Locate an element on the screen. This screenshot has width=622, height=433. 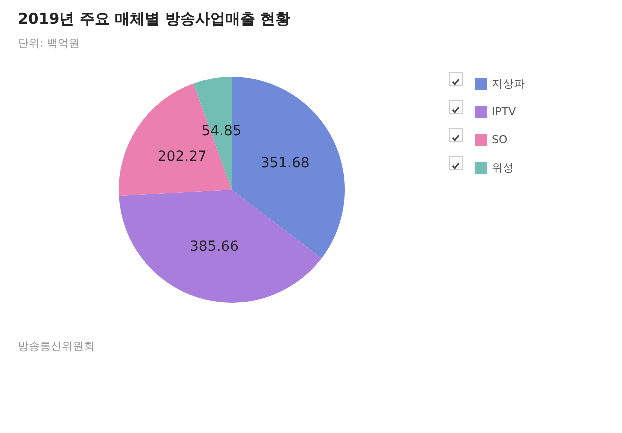
legend-label: 지상파 is located at coordinates (508, 84).